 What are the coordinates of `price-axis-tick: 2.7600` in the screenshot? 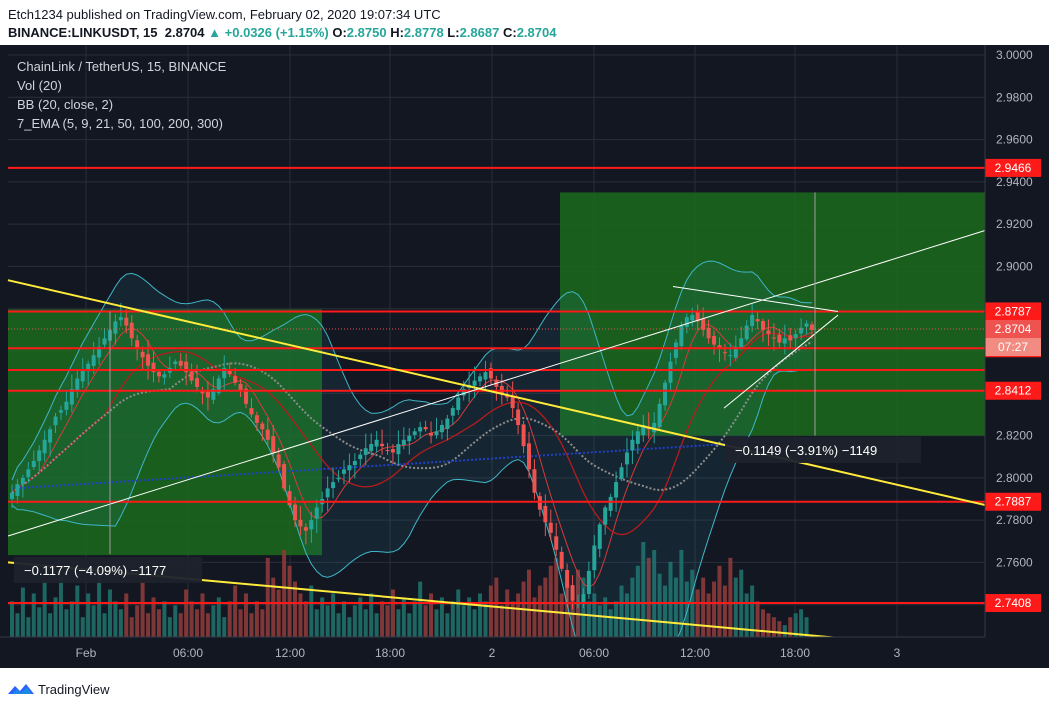 It's located at (1014, 562).